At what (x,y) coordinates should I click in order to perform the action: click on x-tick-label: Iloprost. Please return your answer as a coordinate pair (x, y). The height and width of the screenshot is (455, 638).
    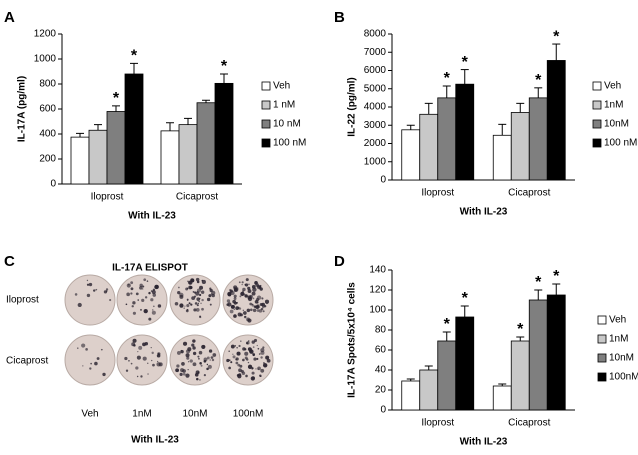
    Looking at the image, I should click on (107, 197).